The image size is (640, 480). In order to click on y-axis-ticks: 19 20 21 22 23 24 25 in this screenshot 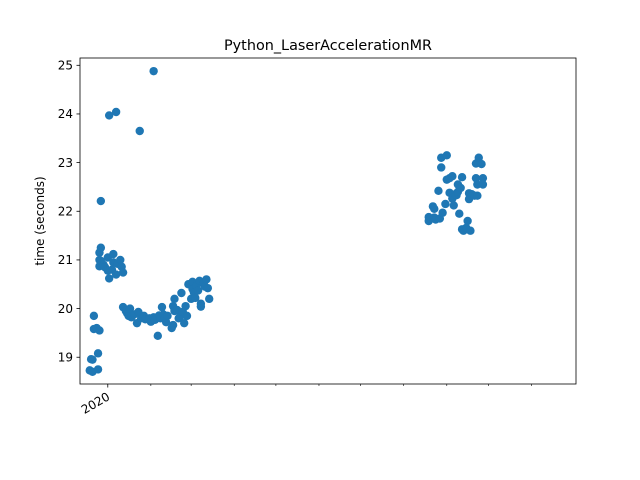, I will do `click(69, 211)`.